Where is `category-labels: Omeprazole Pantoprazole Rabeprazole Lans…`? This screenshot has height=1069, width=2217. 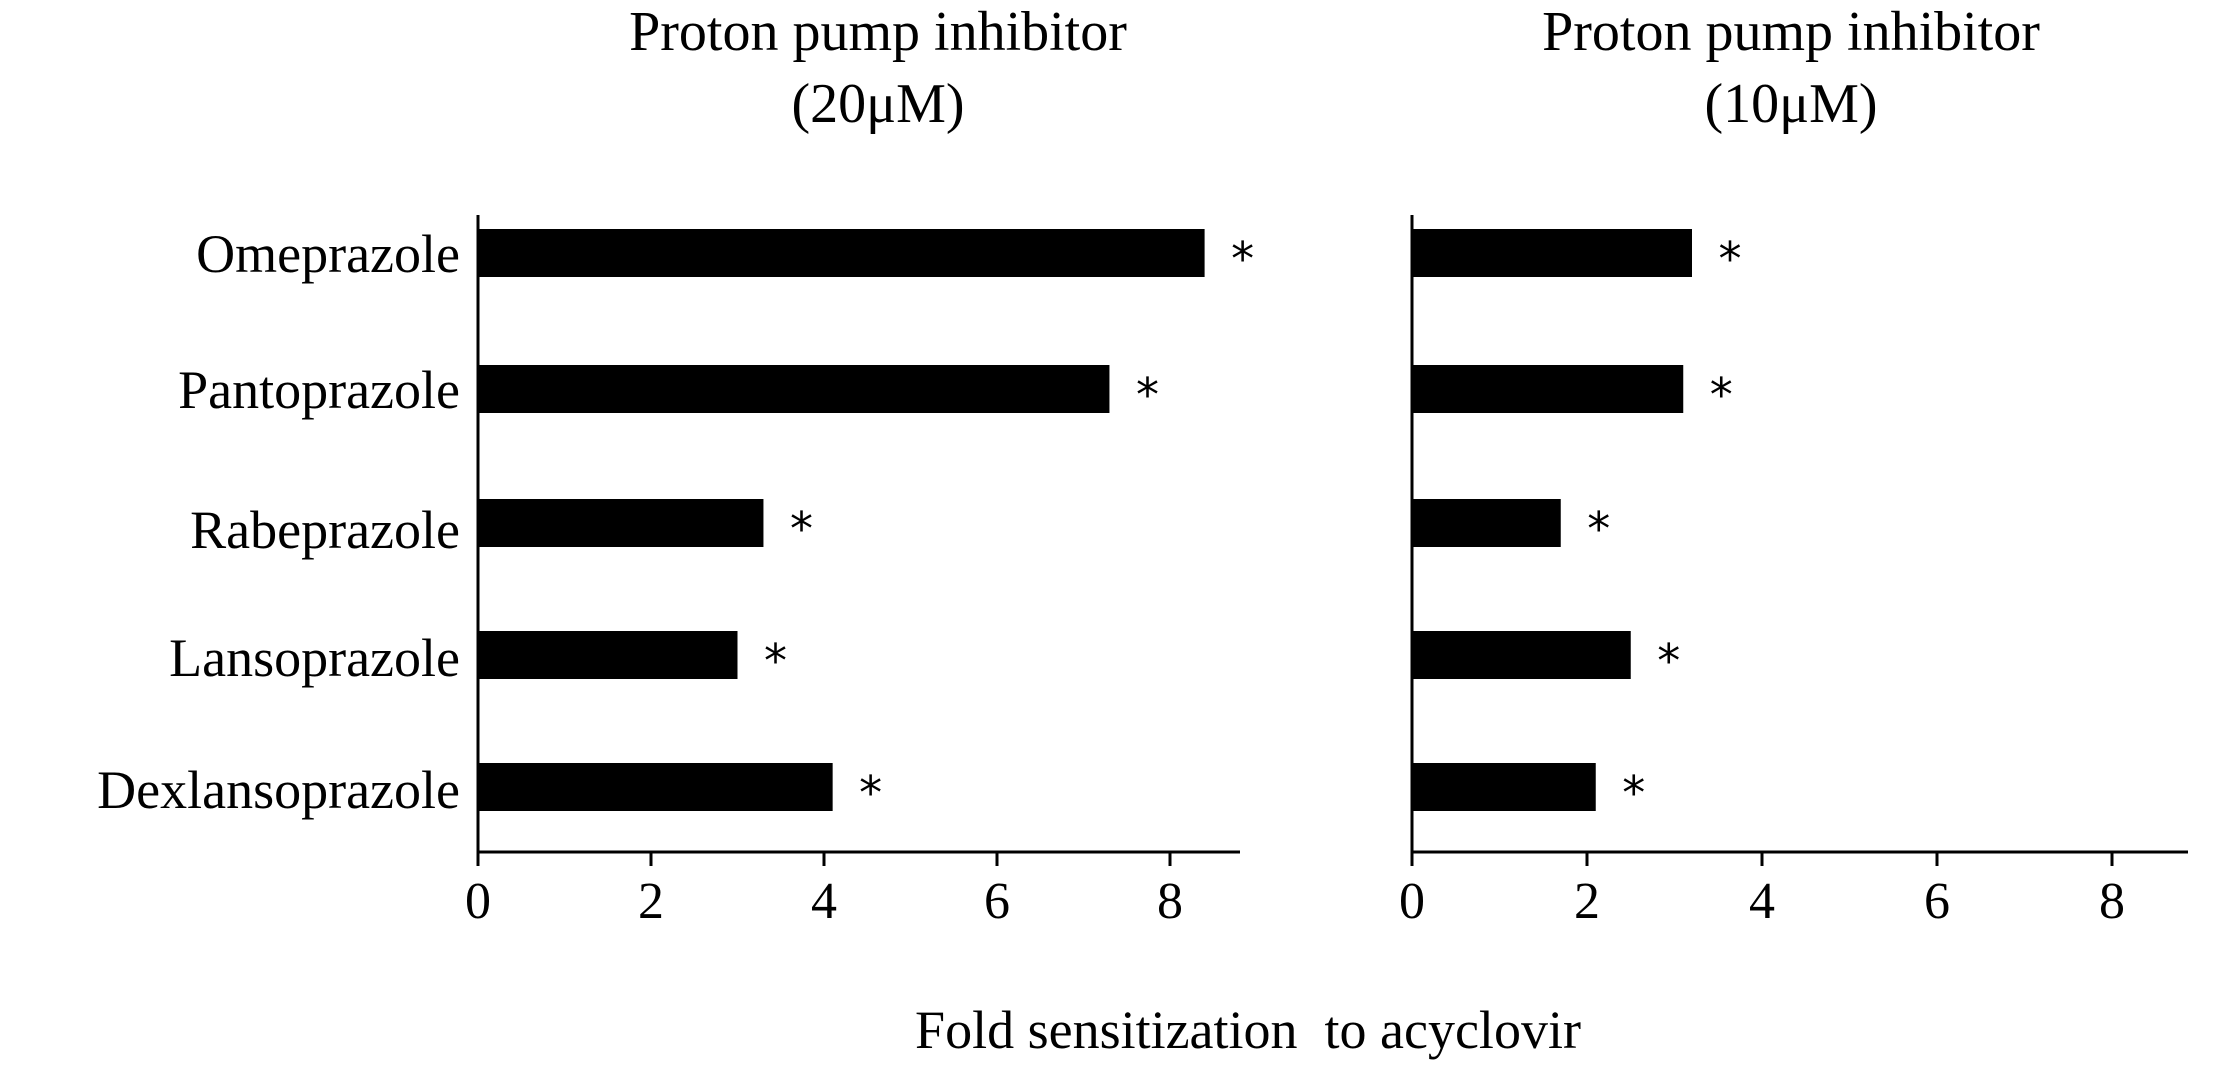 category-labels: Omeprazole Pantoprazole Rabeprazole Lans… is located at coordinates (278, 522).